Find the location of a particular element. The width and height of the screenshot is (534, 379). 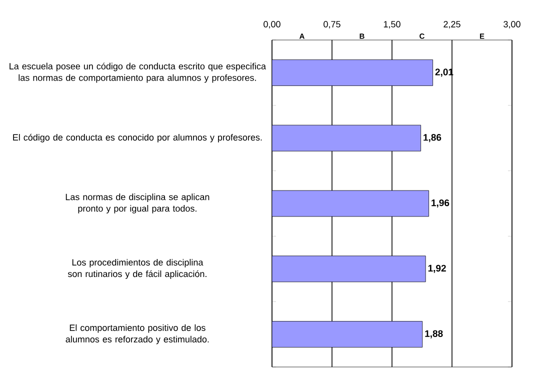

x-tick-label: 3,00 is located at coordinates (512, 24).